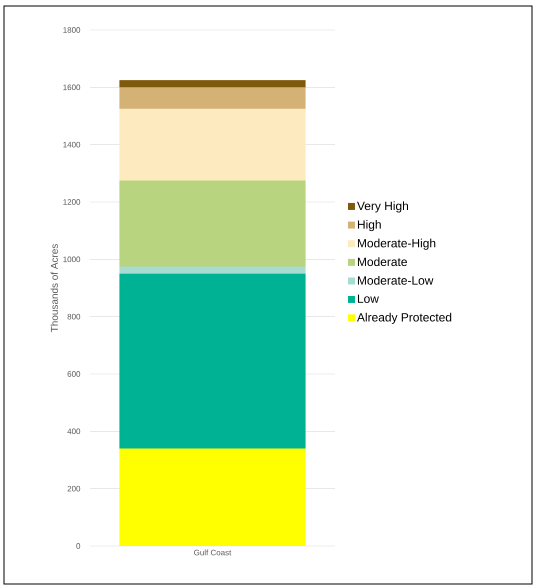  What do you see at coordinates (54, 288) in the screenshot?
I see `y-axis-title: Thousands of Acres` at bounding box center [54, 288].